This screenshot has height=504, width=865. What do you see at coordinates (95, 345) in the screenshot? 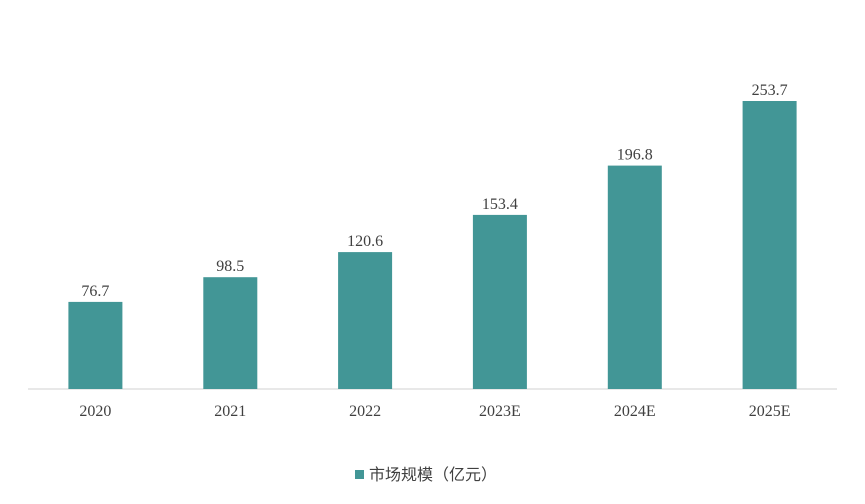
I see `bar-2020` at bounding box center [95, 345].